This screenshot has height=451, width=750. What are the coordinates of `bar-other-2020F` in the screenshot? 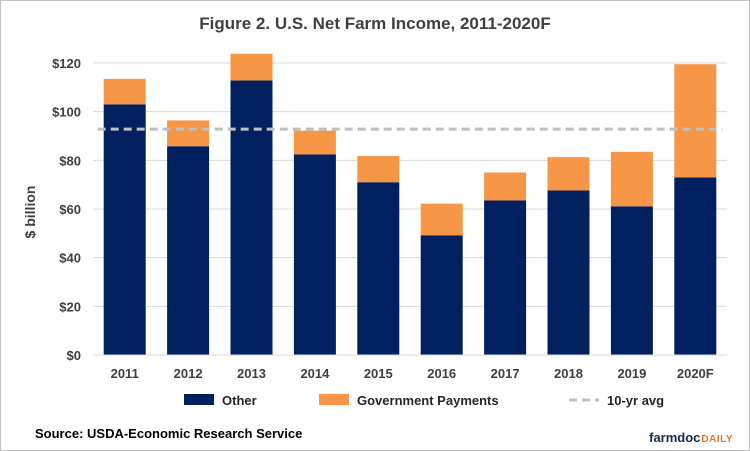 It's located at (695, 266).